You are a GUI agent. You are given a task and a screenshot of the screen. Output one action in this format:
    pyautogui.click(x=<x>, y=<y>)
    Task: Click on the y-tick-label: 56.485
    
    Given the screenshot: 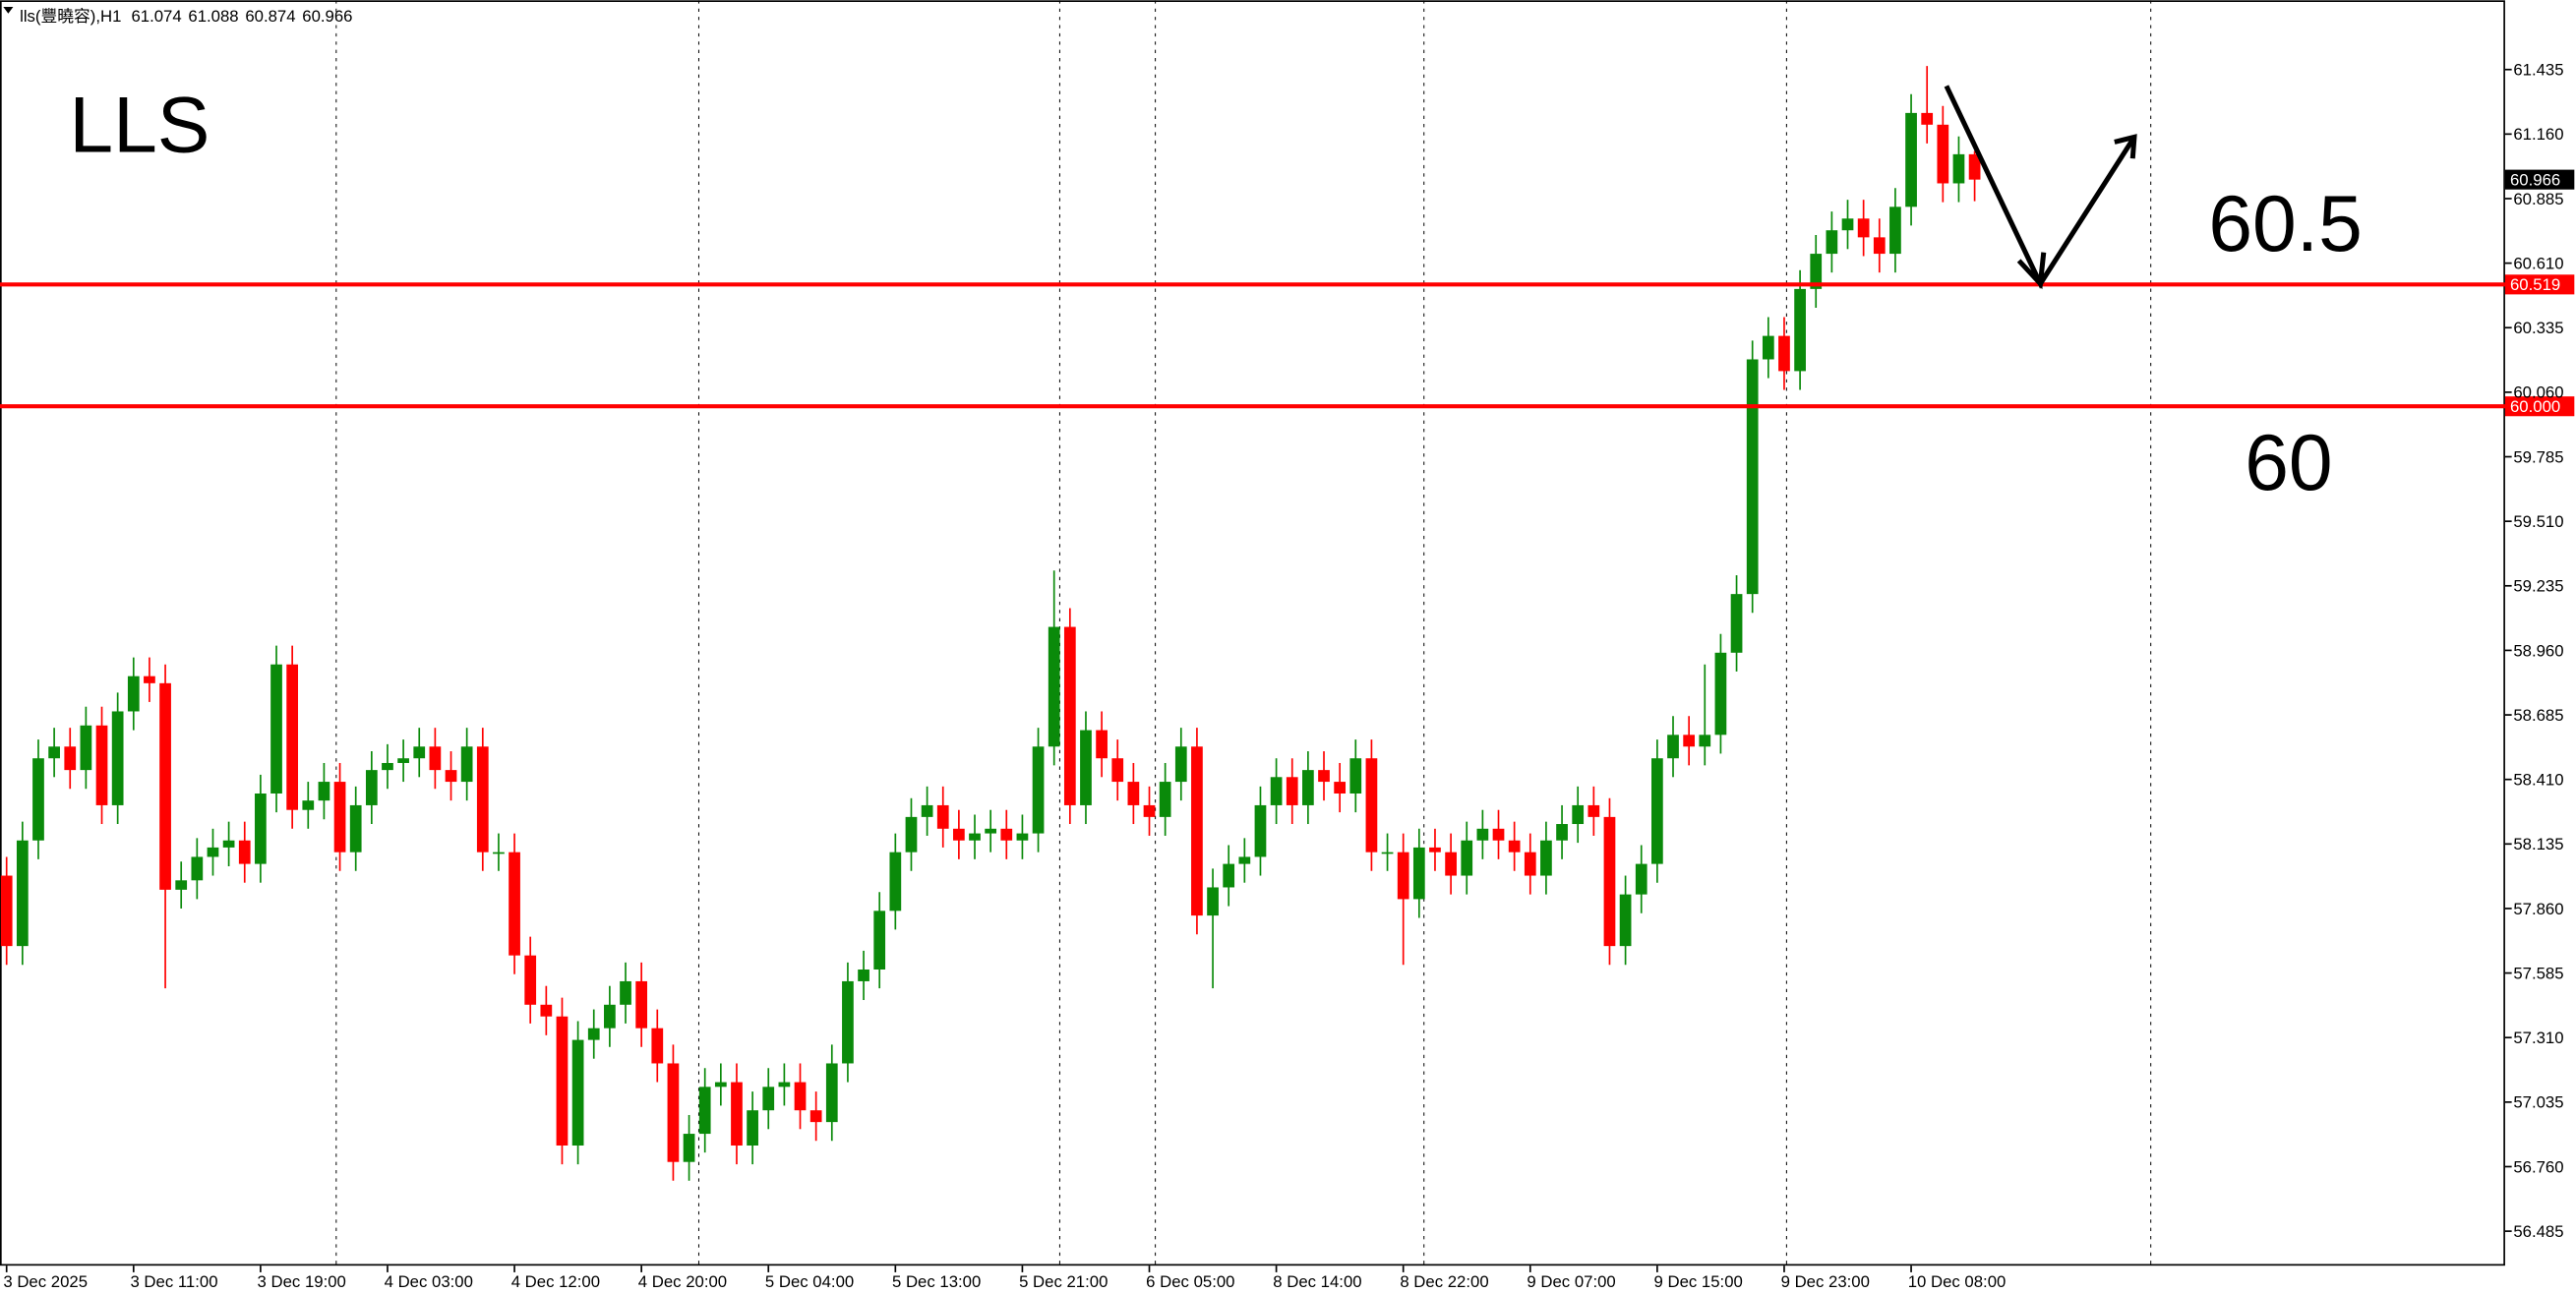 What is the action you would take?
    pyautogui.click(x=2538, y=1231)
    